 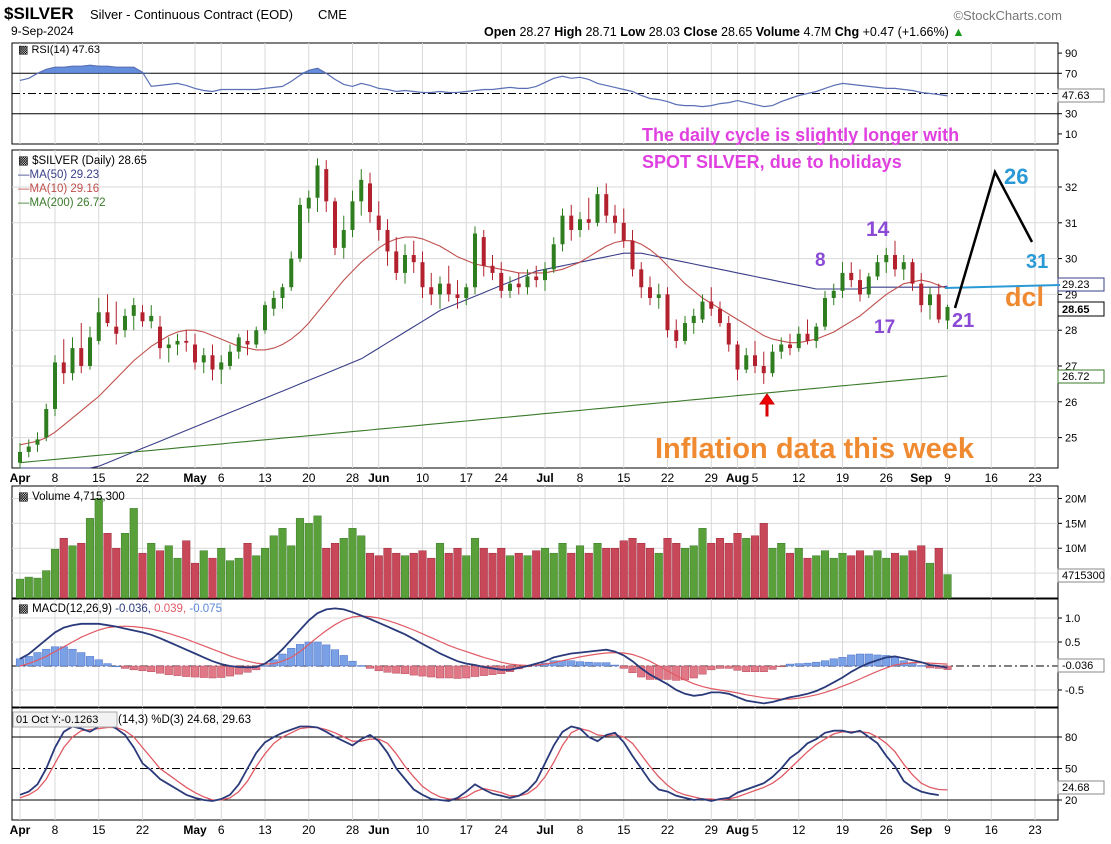 What do you see at coordinates (71, 497) in the screenshot?
I see `volume-legend: ▩ Volume 4,715,300` at bounding box center [71, 497].